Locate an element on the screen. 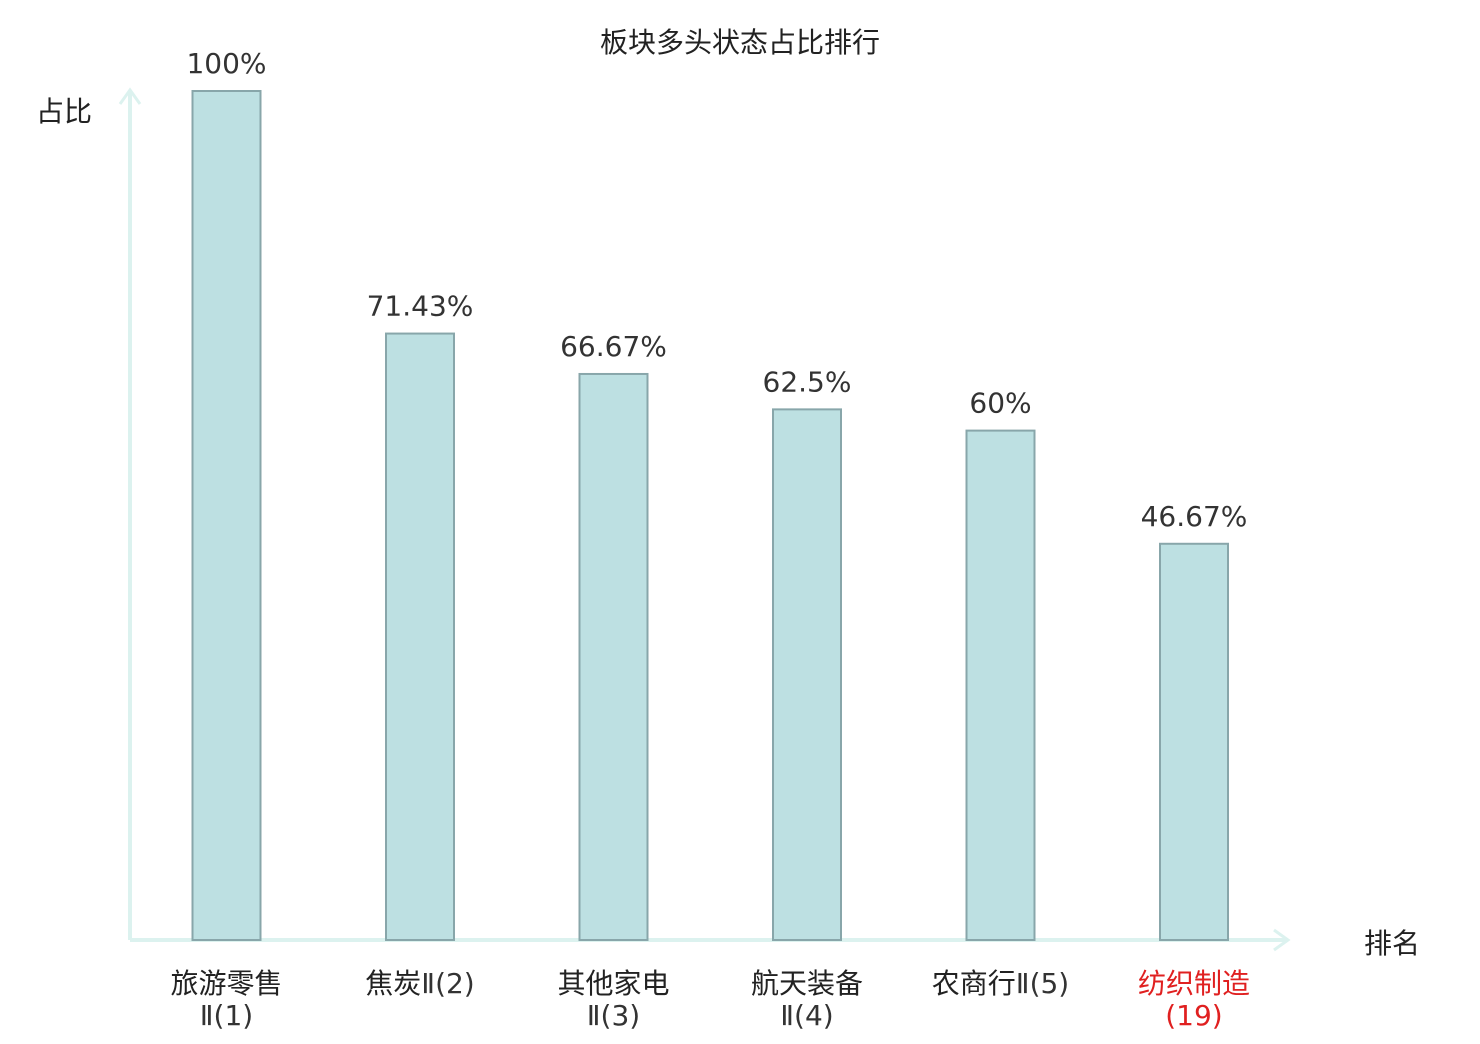 Image resolution: width=1480 pixels, height=1044 pixels. bar-value-label: 100% is located at coordinates (226, 63).